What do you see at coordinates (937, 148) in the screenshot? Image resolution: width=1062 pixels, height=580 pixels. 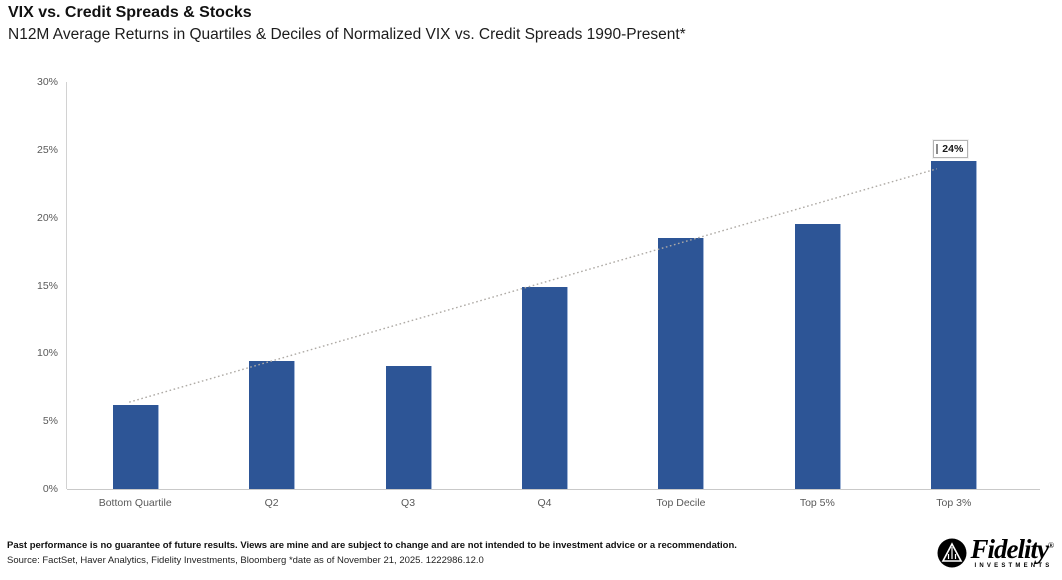 I see `data-label-leader` at bounding box center [937, 148].